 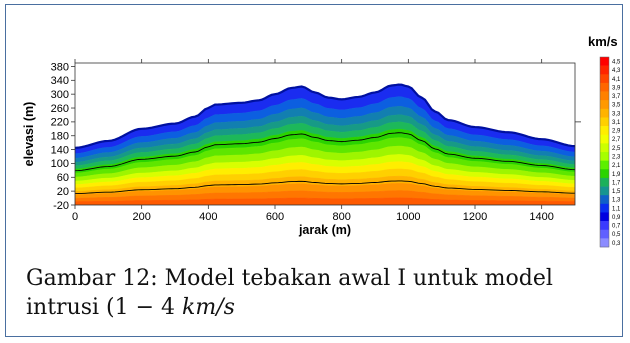 What do you see at coordinates (603, 41) in the screenshot?
I see `colorbar-title: km/s` at bounding box center [603, 41].